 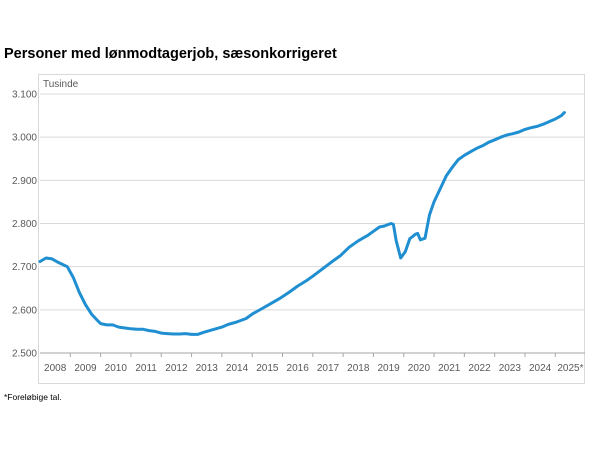 What do you see at coordinates (24, 181) in the screenshot?
I see `y-tick-label: 2.900` at bounding box center [24, 181].